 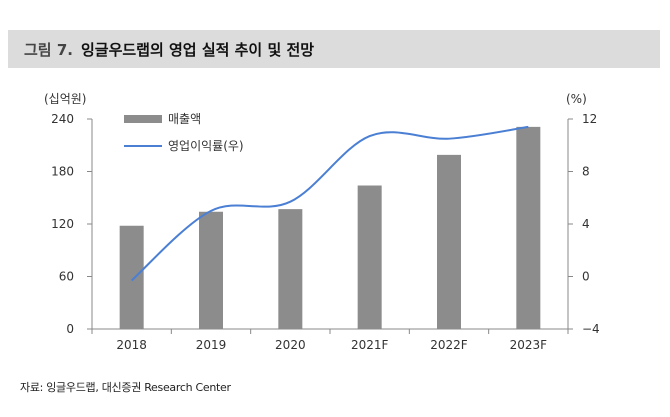 What do you see at coordinates (143, 119) in the screenshot?
I see `legend-revenue-swatch` at bounding box center [143, 119].